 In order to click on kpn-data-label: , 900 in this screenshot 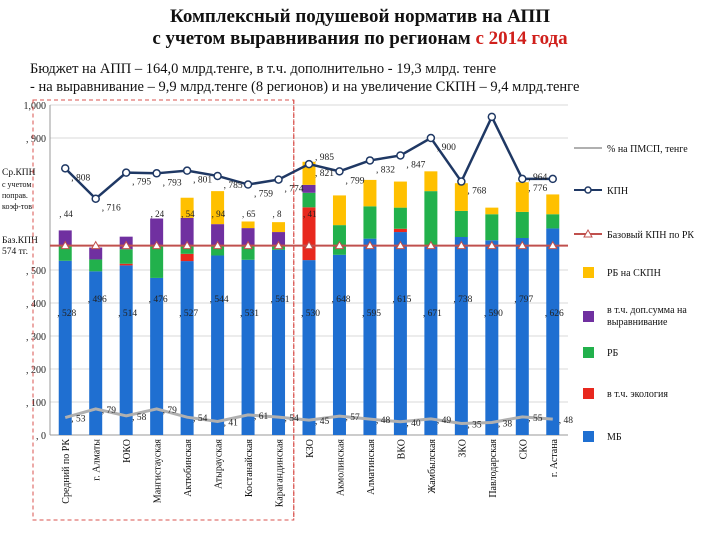, I will do `click(446, 148)`.